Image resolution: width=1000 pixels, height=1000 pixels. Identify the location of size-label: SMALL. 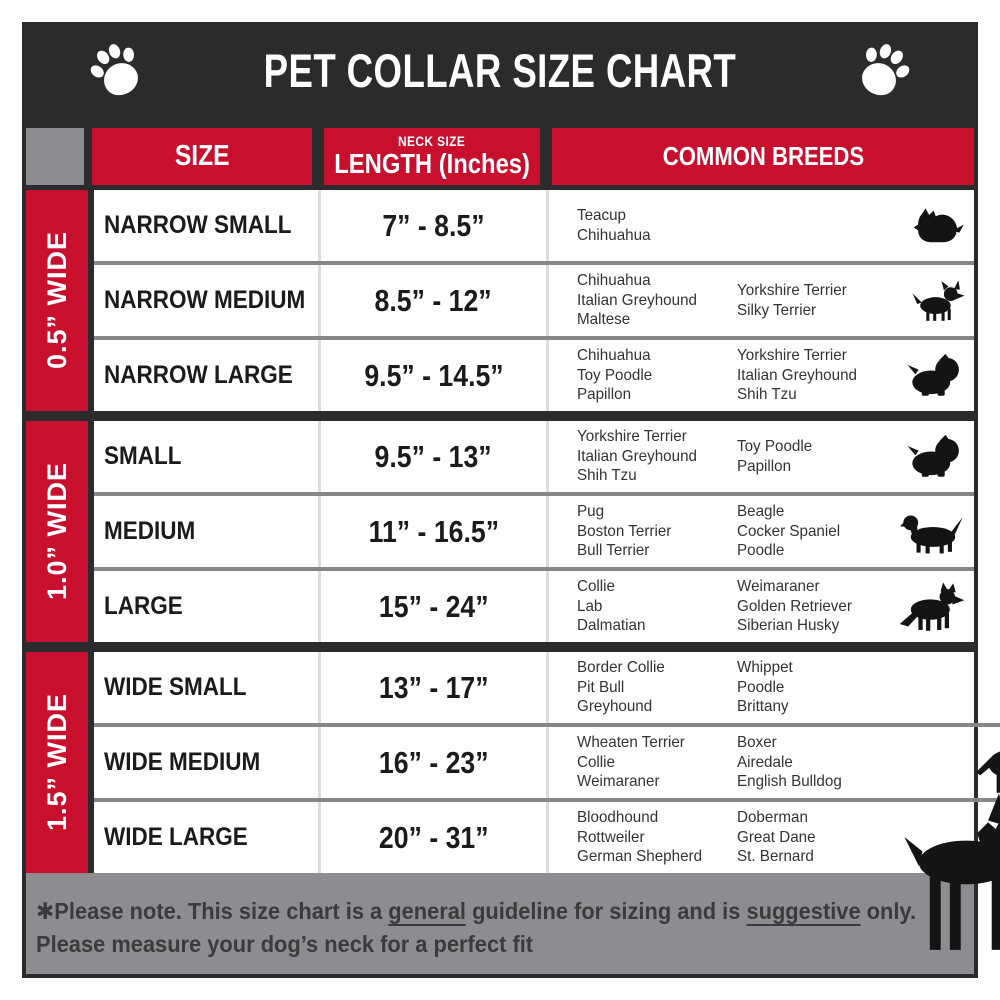
(143, 456).